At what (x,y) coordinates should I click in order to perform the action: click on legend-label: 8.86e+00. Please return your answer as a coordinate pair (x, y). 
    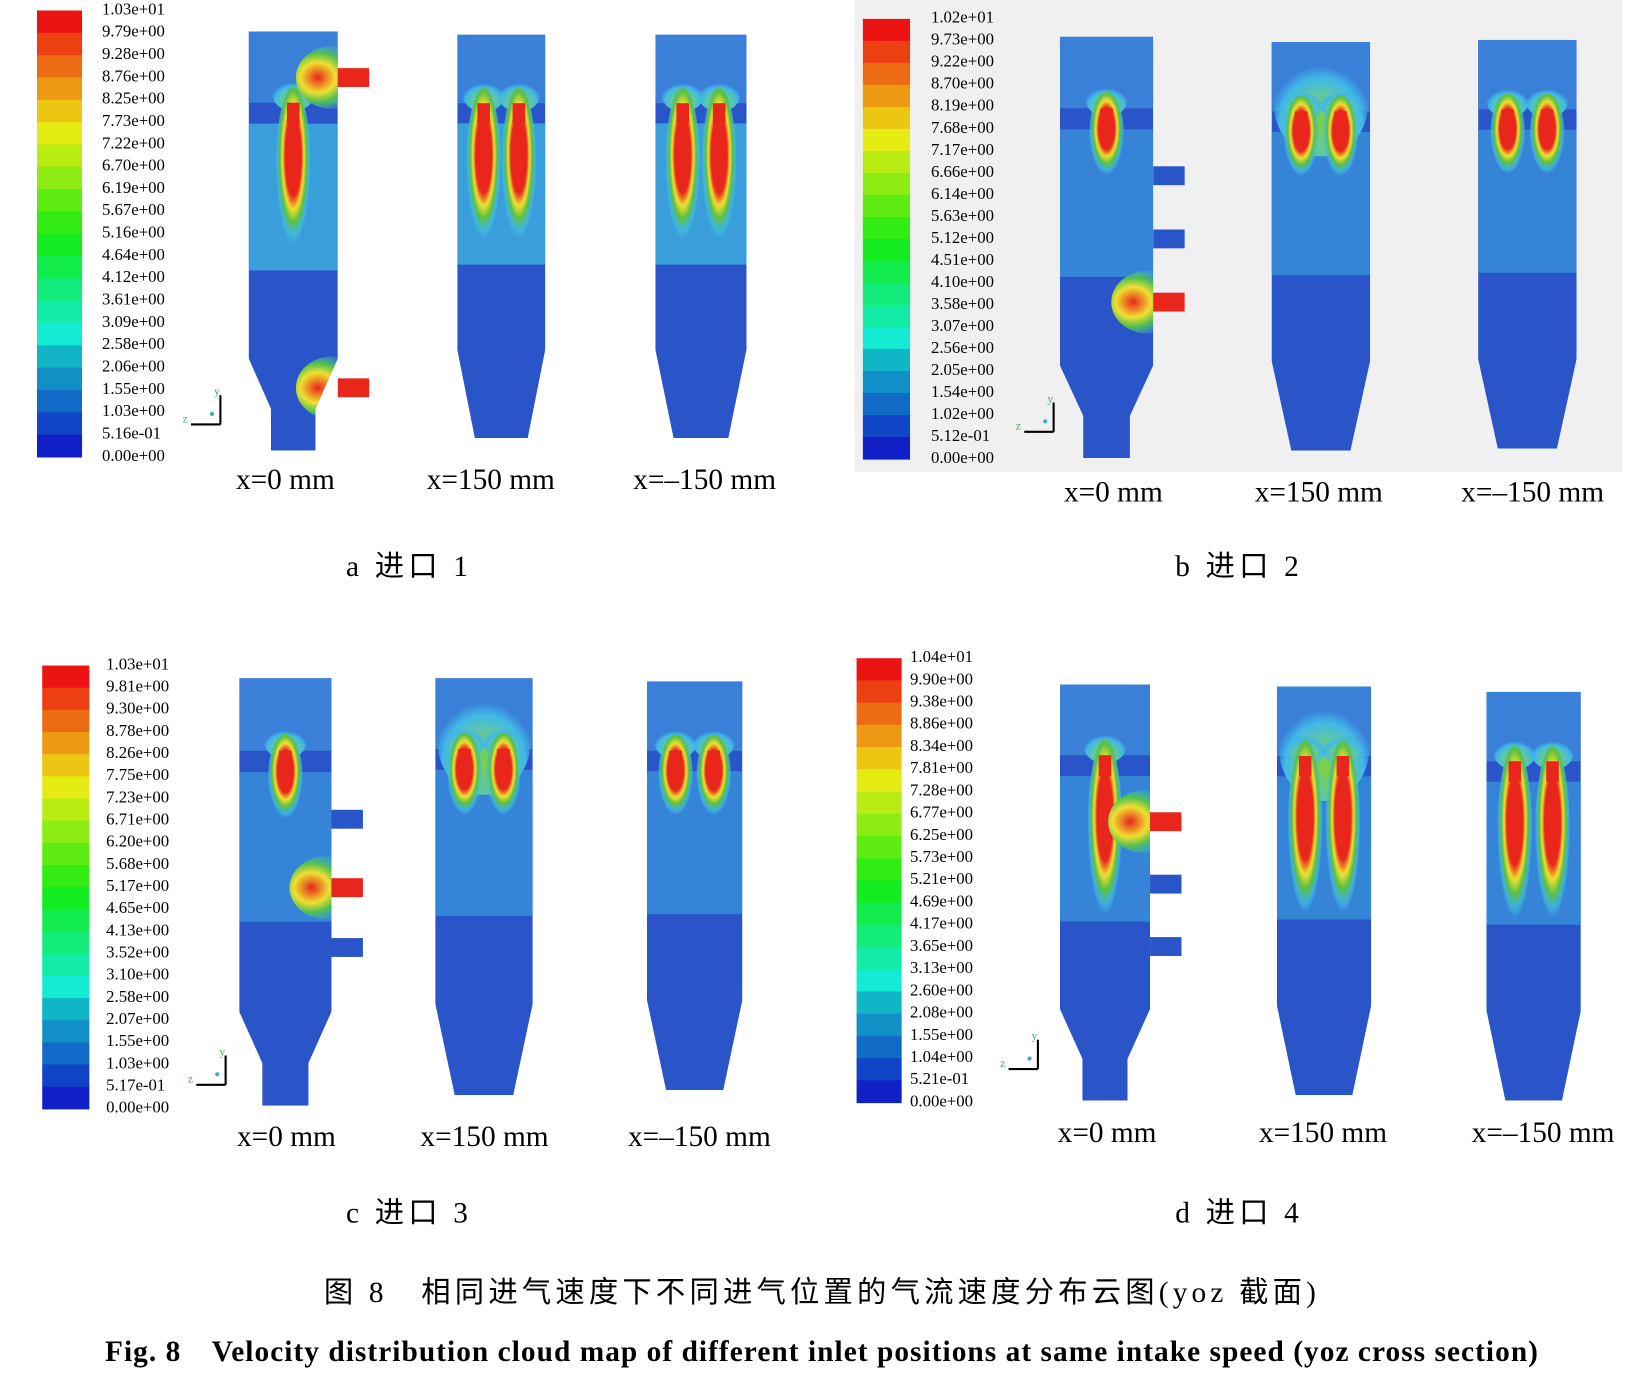
    Looking at the image, I should click on (941, 723).